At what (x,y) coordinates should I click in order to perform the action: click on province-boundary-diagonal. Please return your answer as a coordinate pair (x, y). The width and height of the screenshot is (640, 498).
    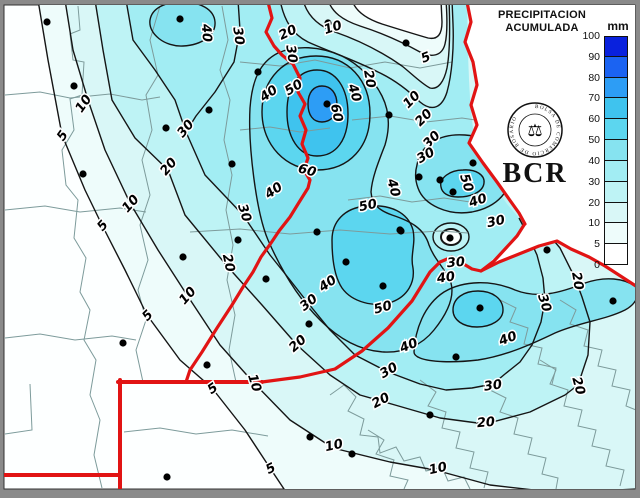
    Looking at the image, I should click on (393, 303).